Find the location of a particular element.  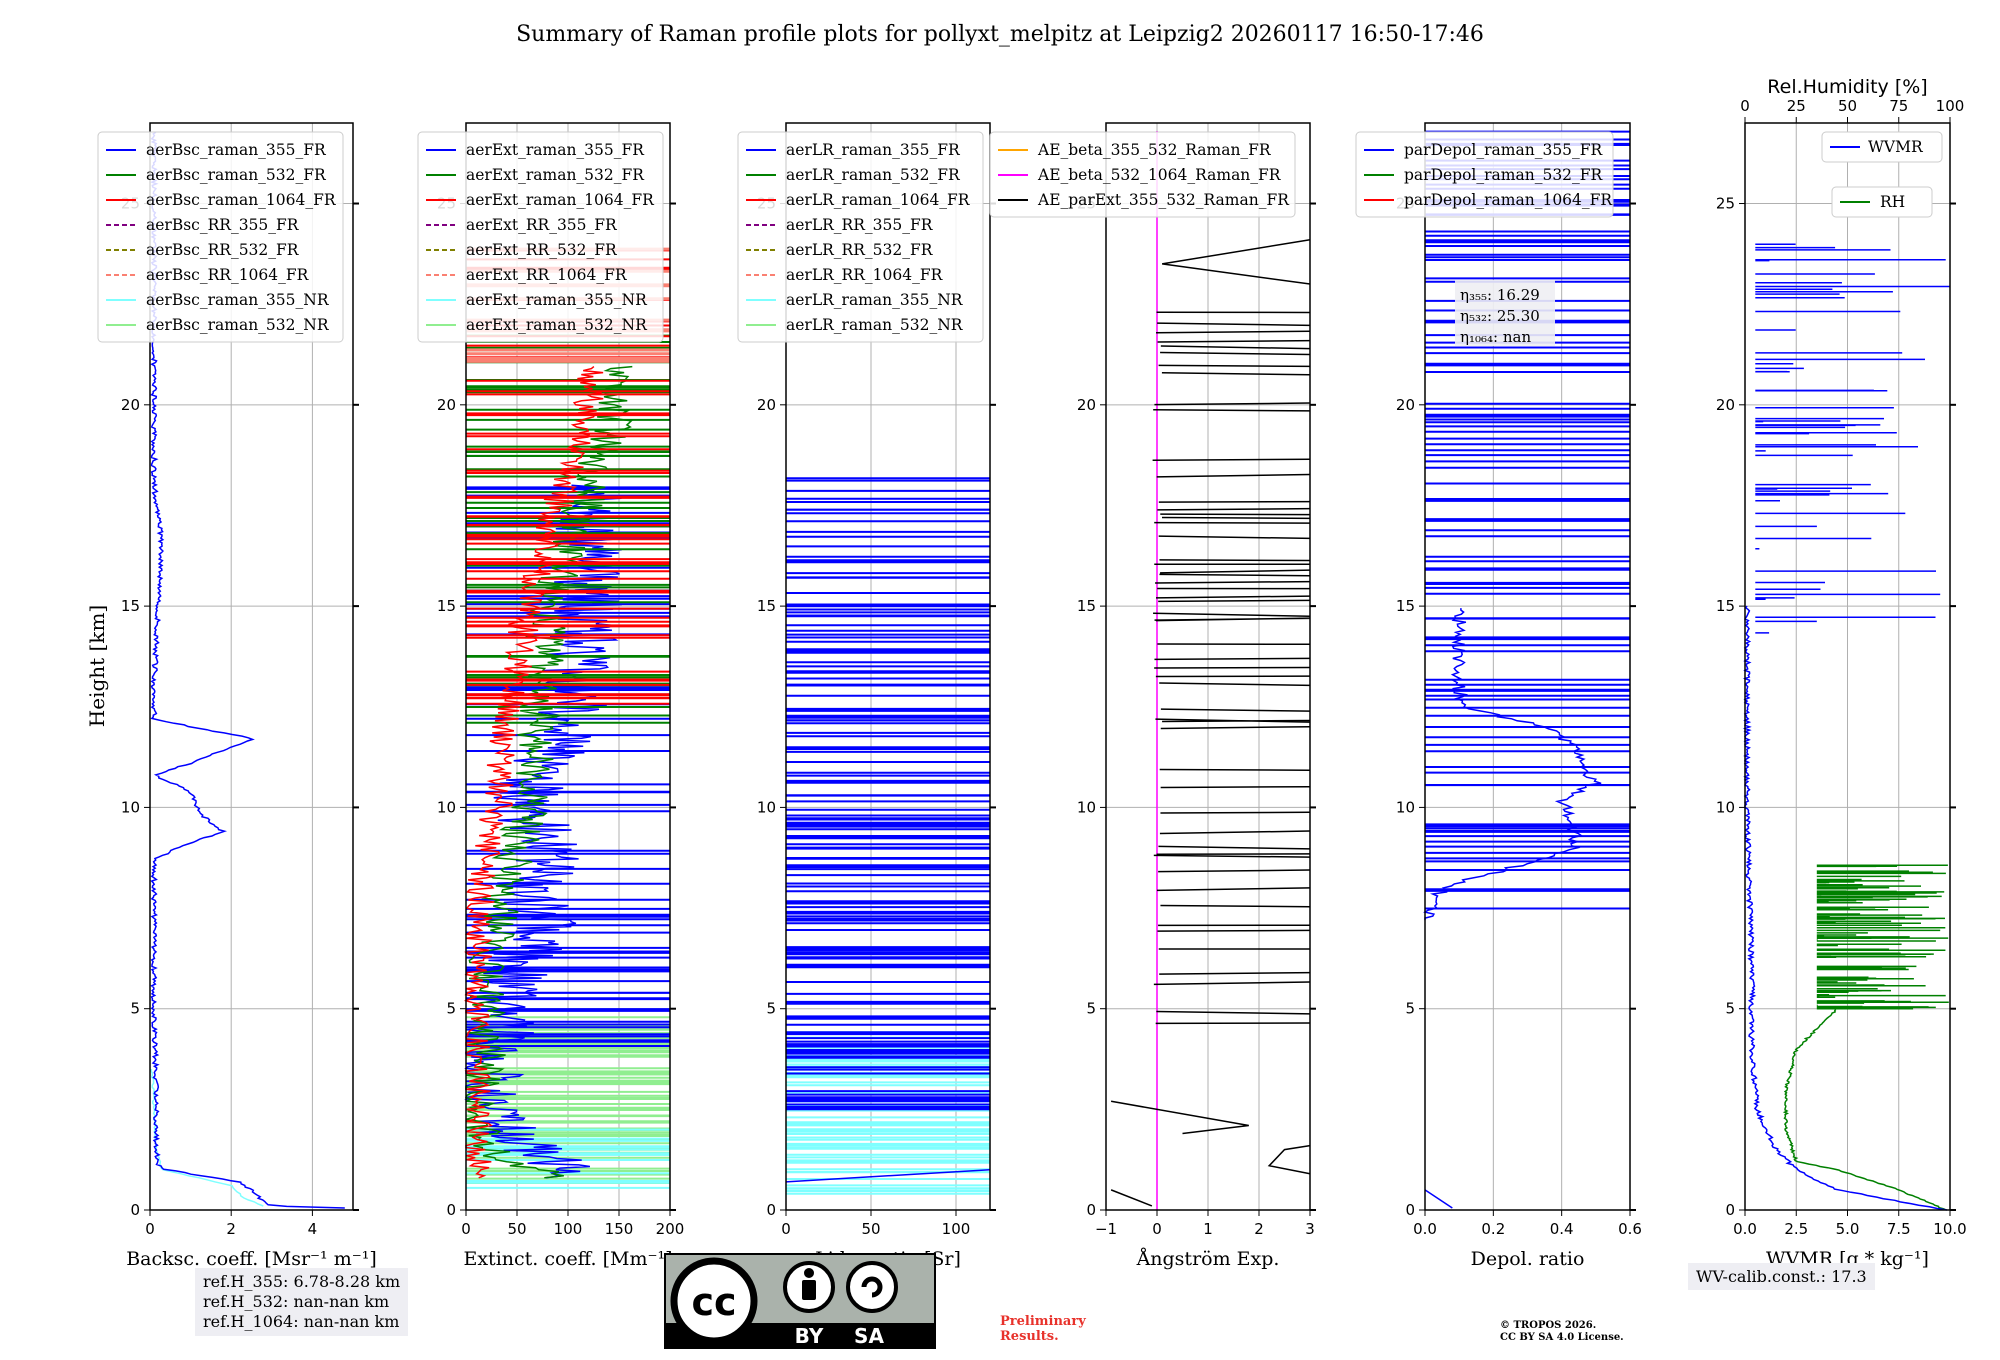

y-tick-label: 25 is located at coordinates (1725, 204).